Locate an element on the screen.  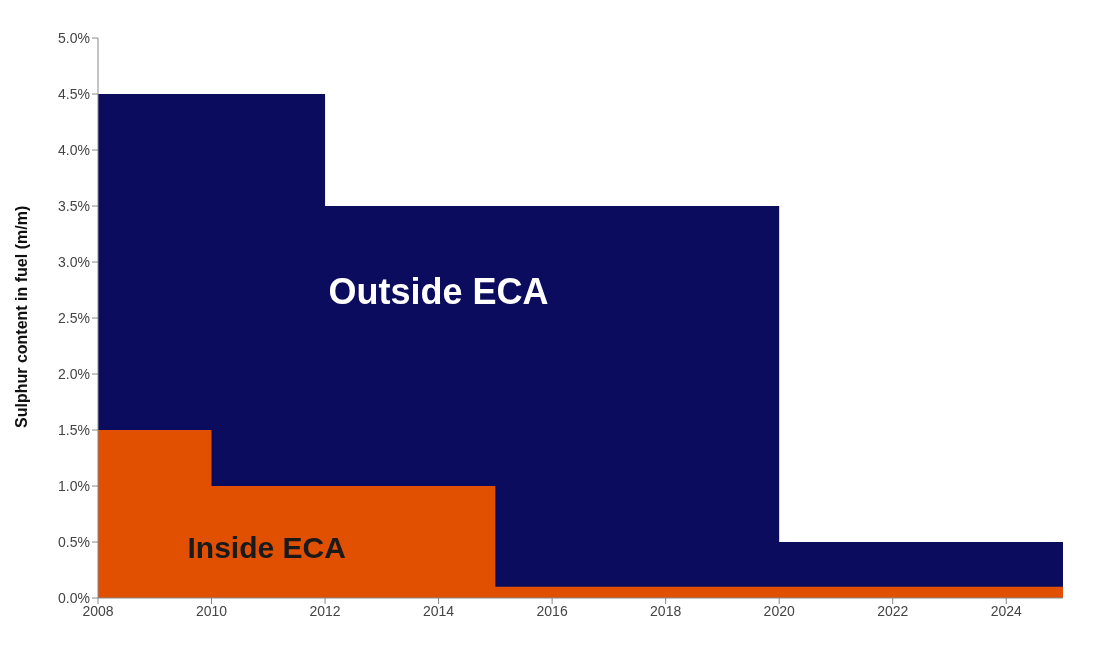
y-tick-label: 2.5% is located at coordinates (74, 317).